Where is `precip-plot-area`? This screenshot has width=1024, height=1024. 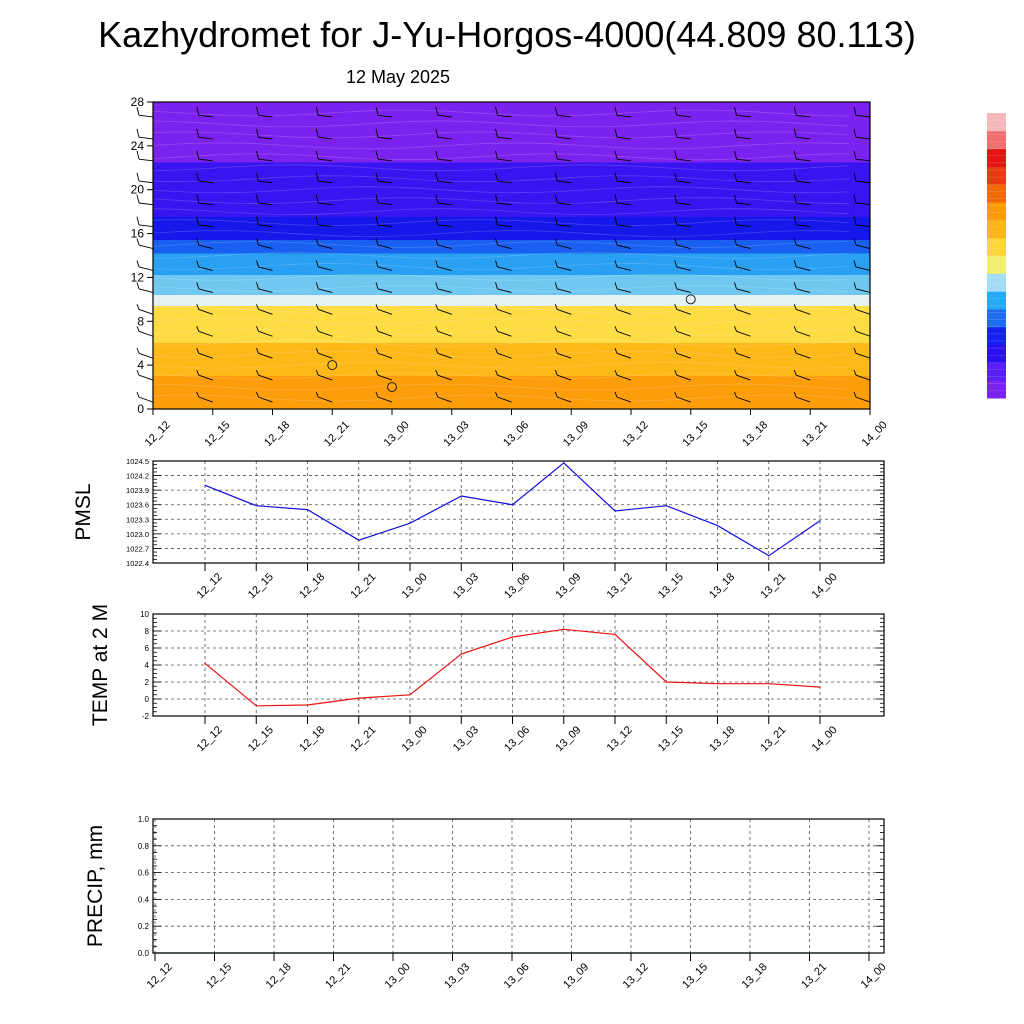
precip-plot-area is located at coordinates (518, 886).